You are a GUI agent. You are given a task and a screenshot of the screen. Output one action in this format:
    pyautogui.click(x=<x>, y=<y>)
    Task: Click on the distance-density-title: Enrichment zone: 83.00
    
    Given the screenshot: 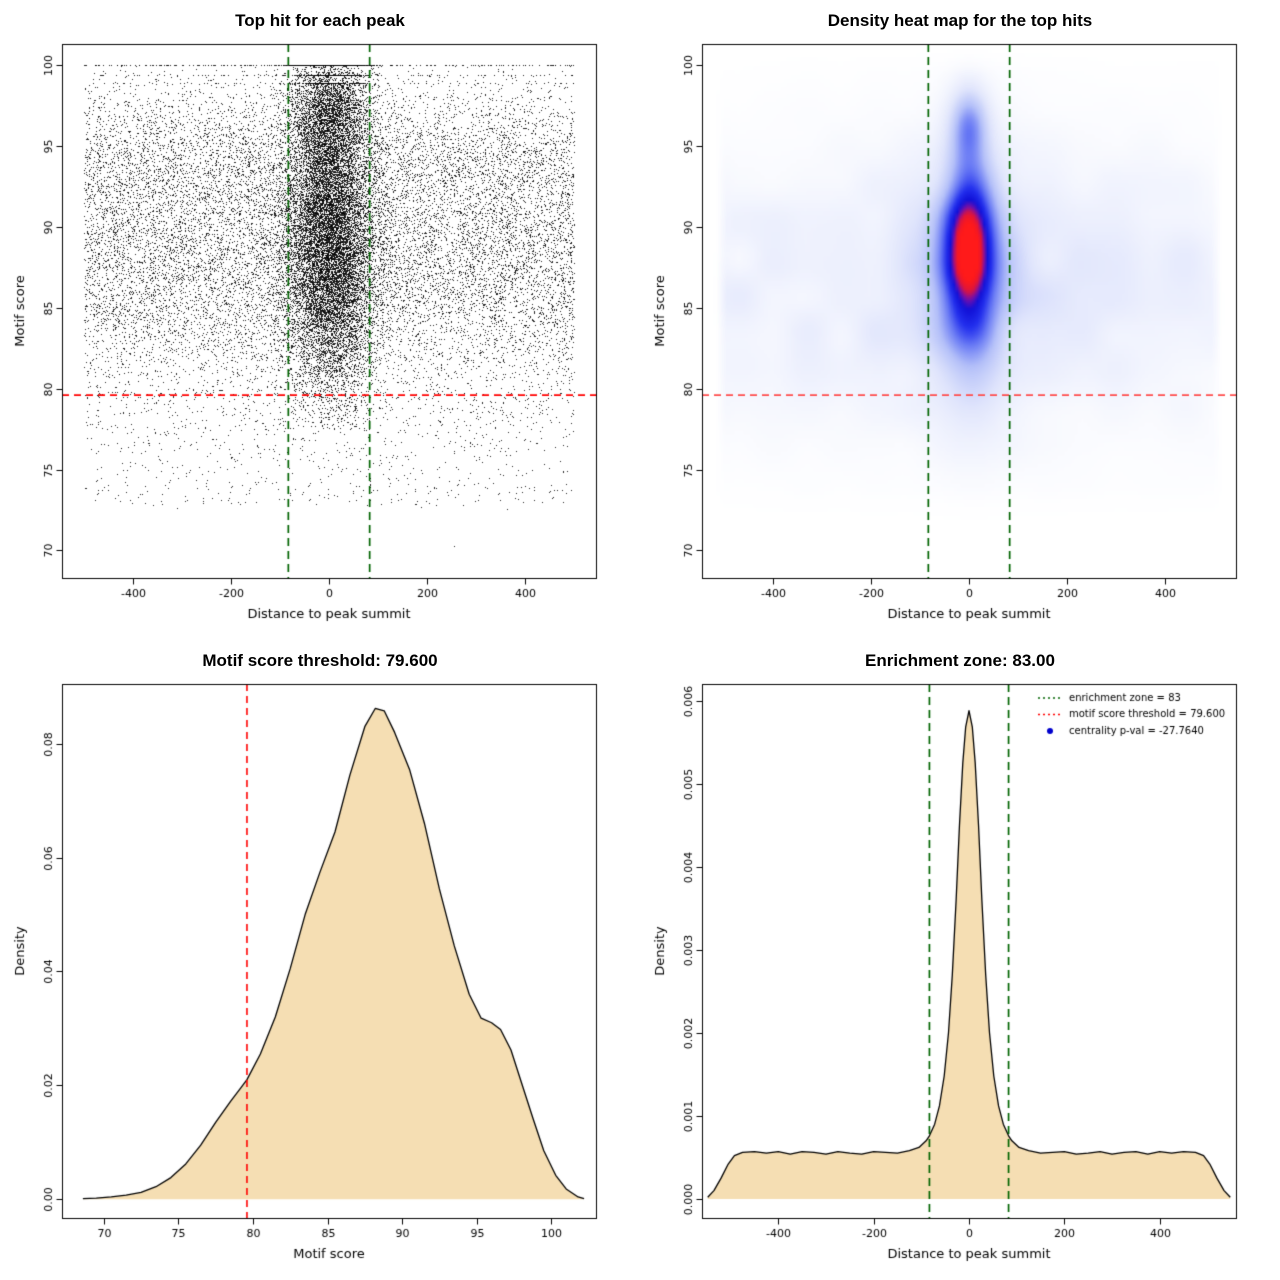 What is the action you would take?
    pyautogui.click(x=960, y=660)
    